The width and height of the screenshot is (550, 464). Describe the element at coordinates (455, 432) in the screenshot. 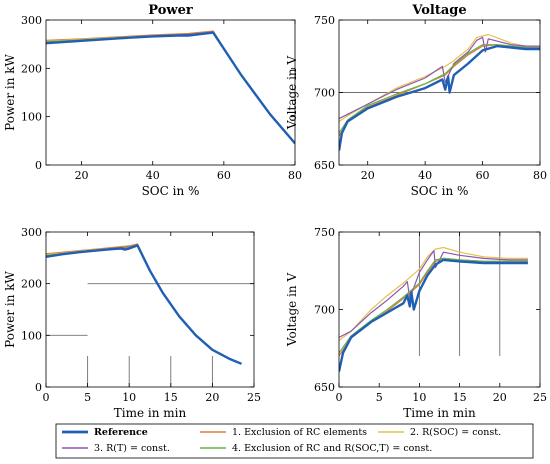

I see `legend-label: 2. R(SOC) = const.` at that location.